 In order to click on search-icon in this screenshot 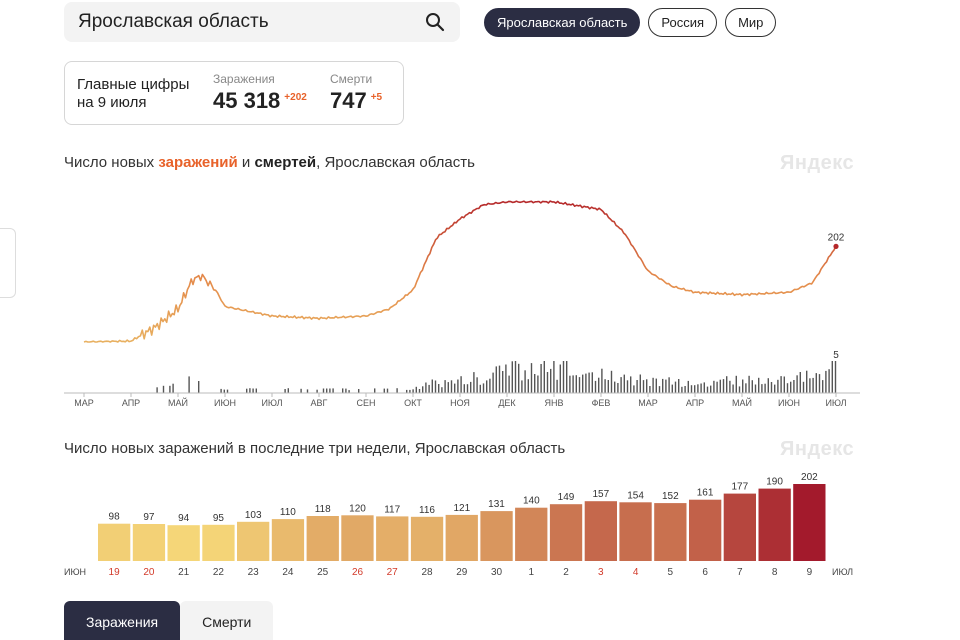, I will do `click(435, 22)`.